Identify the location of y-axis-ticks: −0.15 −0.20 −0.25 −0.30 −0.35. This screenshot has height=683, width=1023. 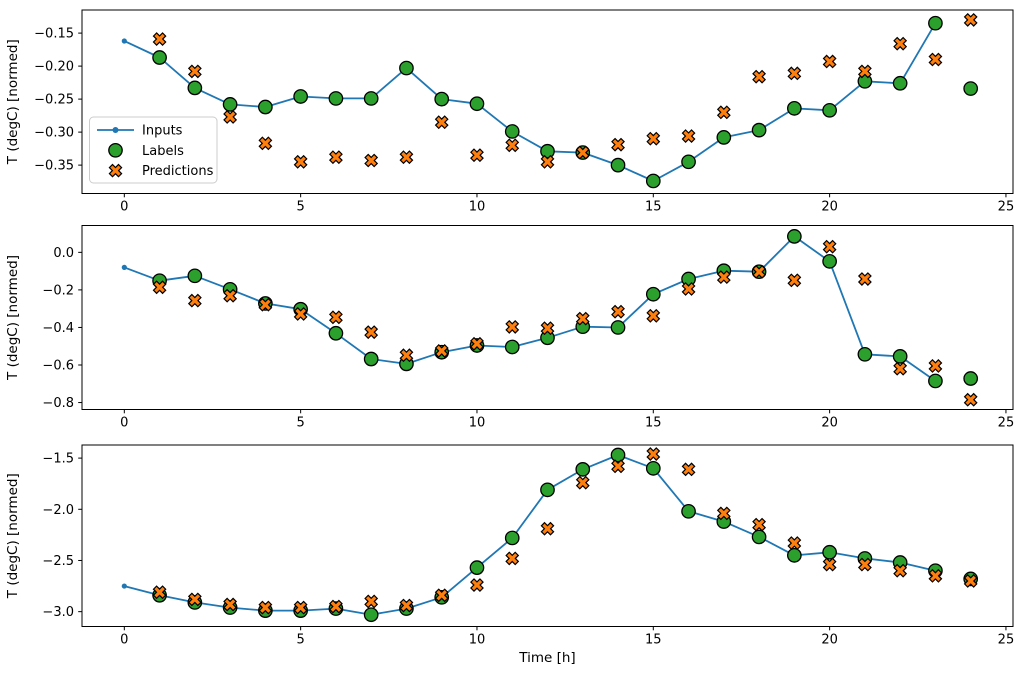
(58, 100).